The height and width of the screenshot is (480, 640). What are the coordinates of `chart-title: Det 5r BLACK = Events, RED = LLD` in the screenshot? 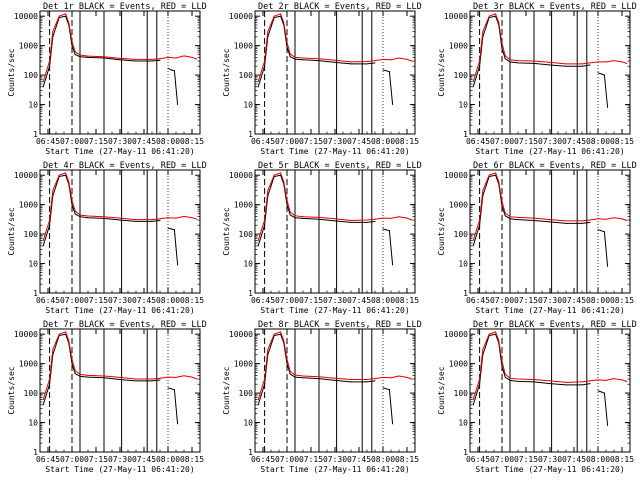 It's located at (340, 166).